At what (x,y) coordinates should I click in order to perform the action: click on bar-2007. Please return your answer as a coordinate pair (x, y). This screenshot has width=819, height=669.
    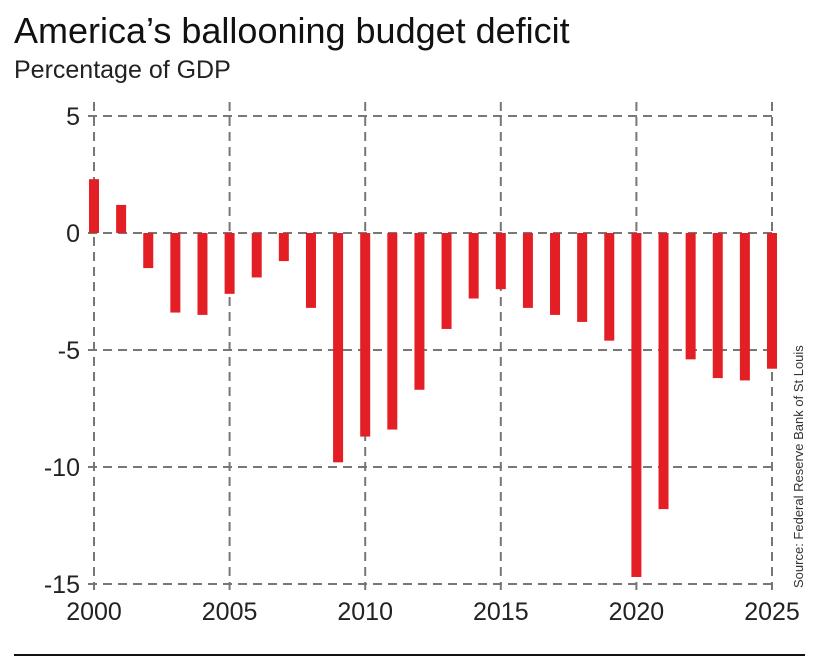
    Looking at the image, I should click on (283, 247).